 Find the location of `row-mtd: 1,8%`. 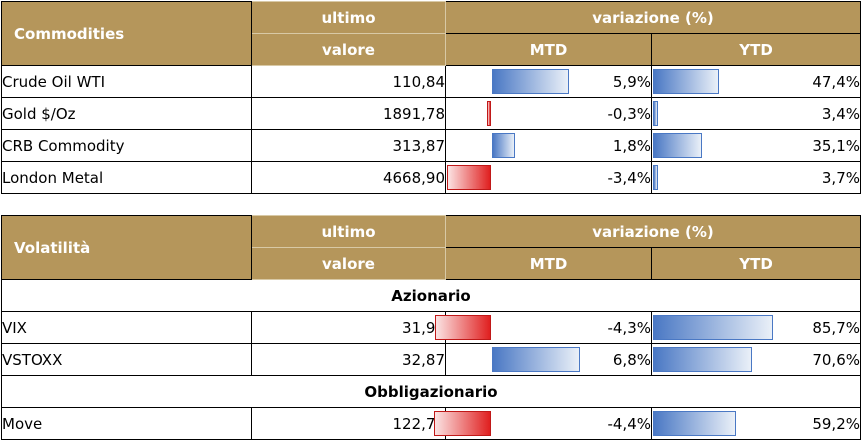

row-mtd: 1,8% is located at coordinates (548, 145).